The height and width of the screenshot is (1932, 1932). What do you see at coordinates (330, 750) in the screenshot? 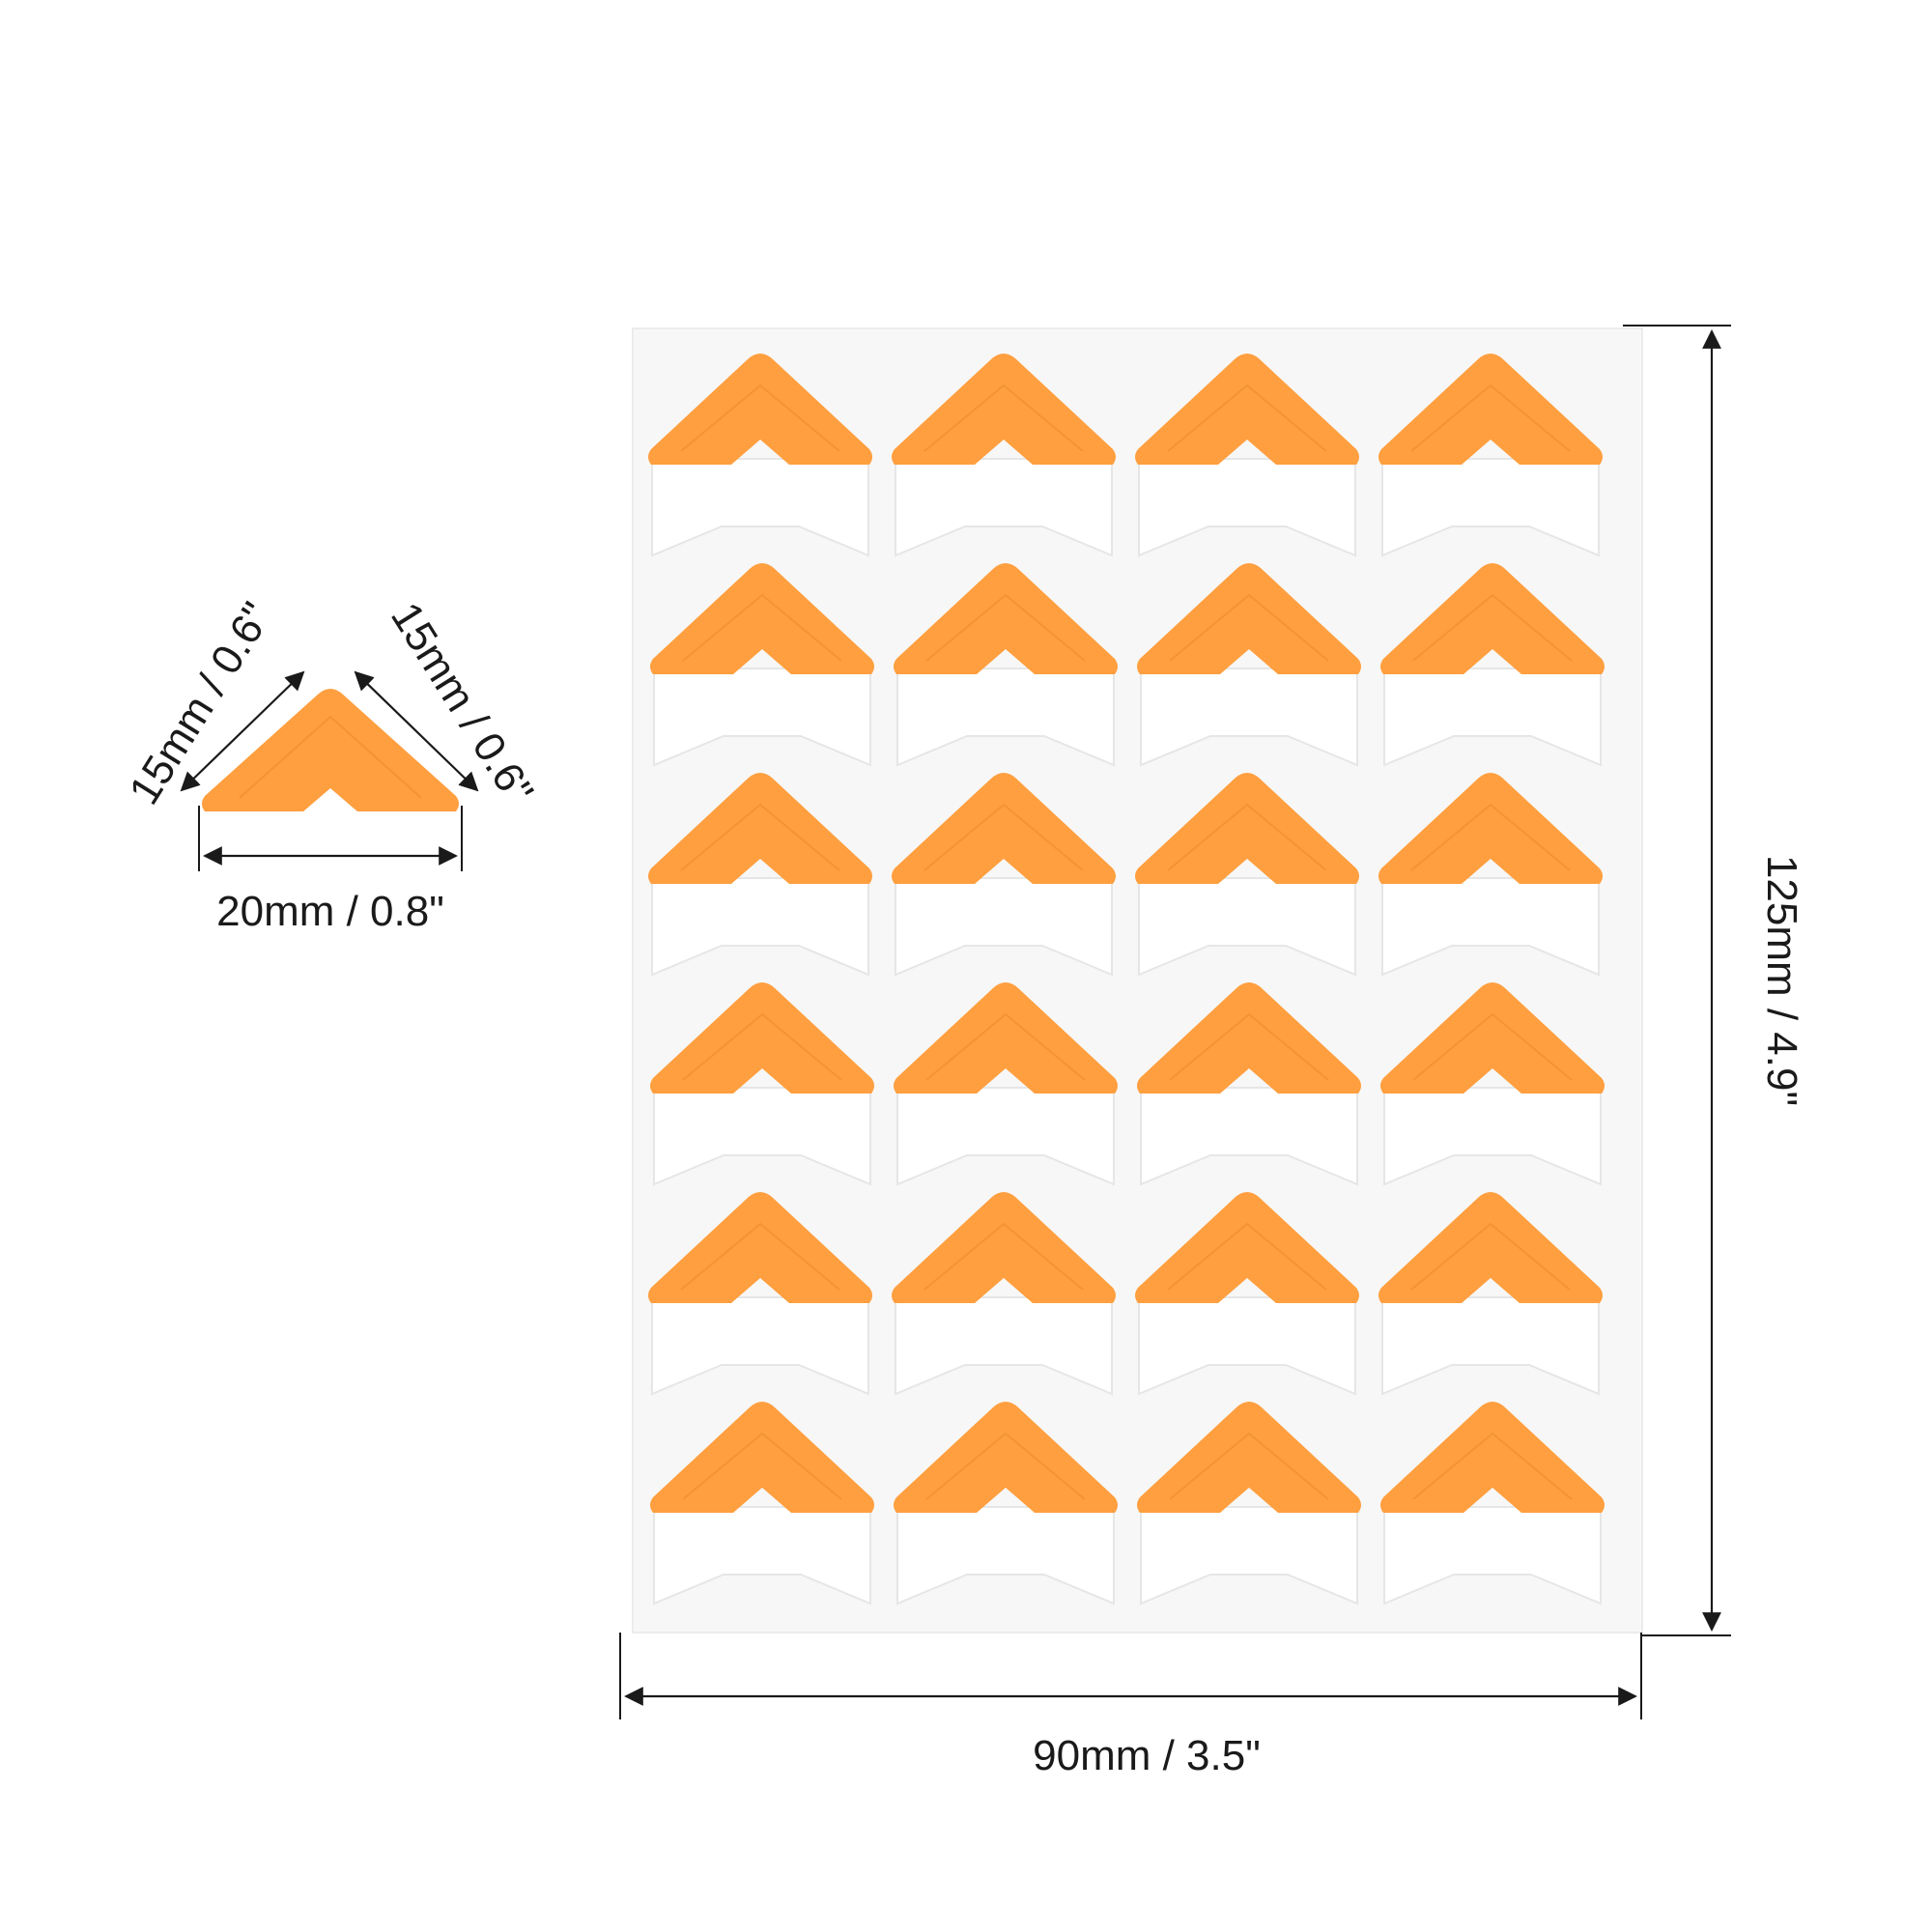
I see `corner-sticker-sample` at bounding box center [330, 750].